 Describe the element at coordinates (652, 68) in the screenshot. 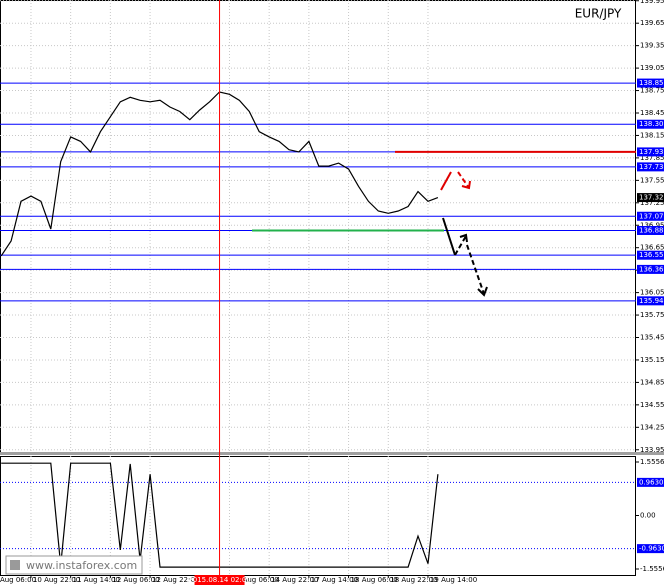

I see `y-tick-label: 139.05` at that location.